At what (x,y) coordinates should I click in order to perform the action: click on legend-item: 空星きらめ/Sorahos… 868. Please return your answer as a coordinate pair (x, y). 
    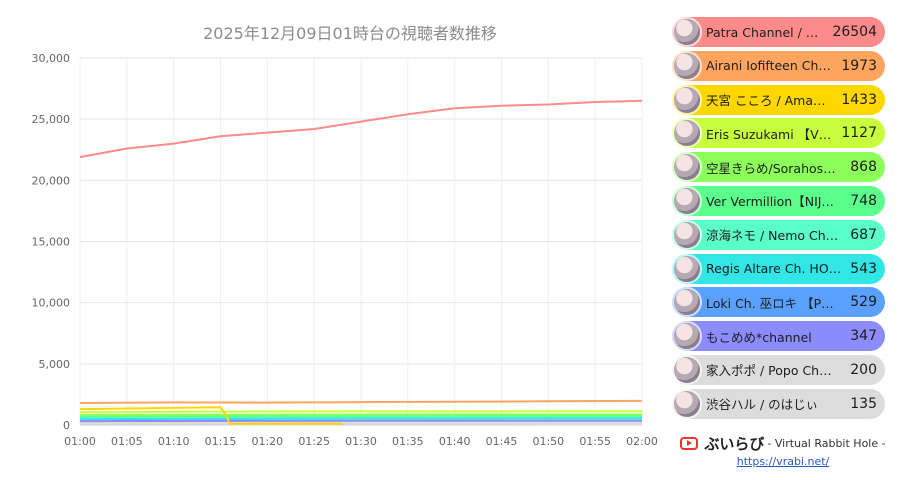
    Looking at the image, I should click on (778, 167).